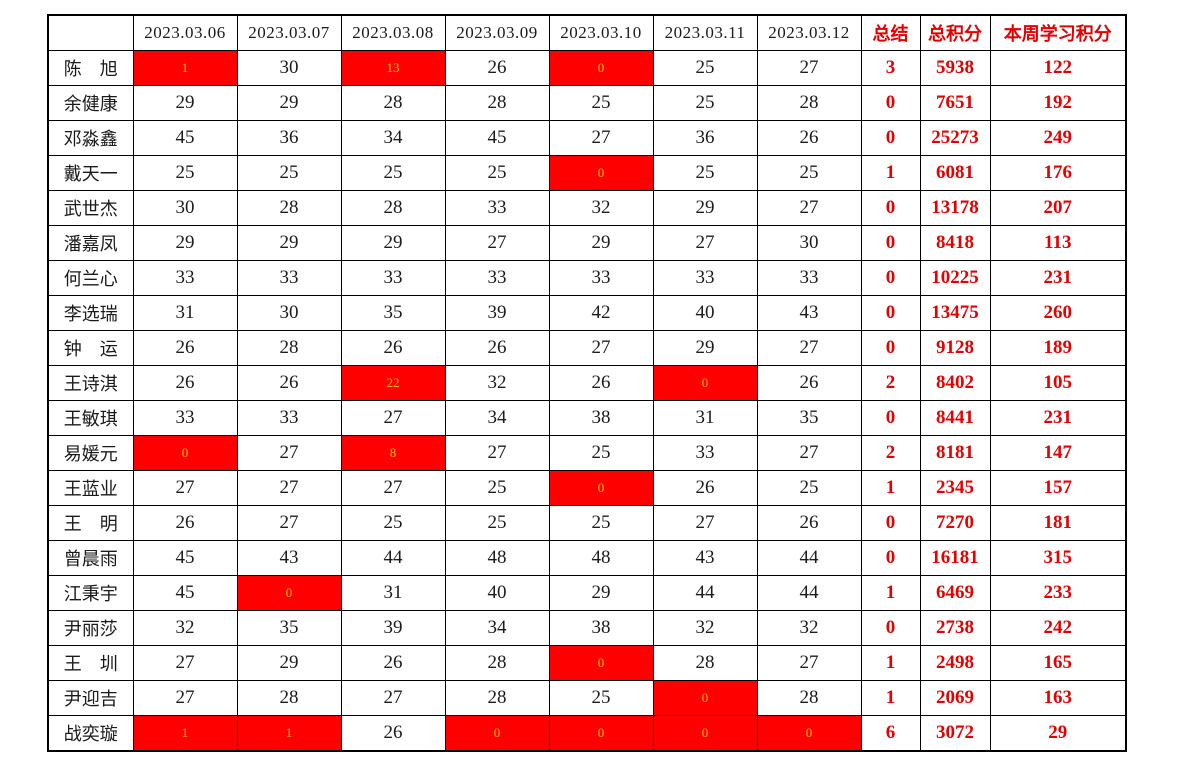 Image resolution: width=1178 pixels, height=762 pixels. What do you see at coordinates (890, 383) in the screenshot?
I see `summary-count-cell: 2` at bounding box center [890, 383].